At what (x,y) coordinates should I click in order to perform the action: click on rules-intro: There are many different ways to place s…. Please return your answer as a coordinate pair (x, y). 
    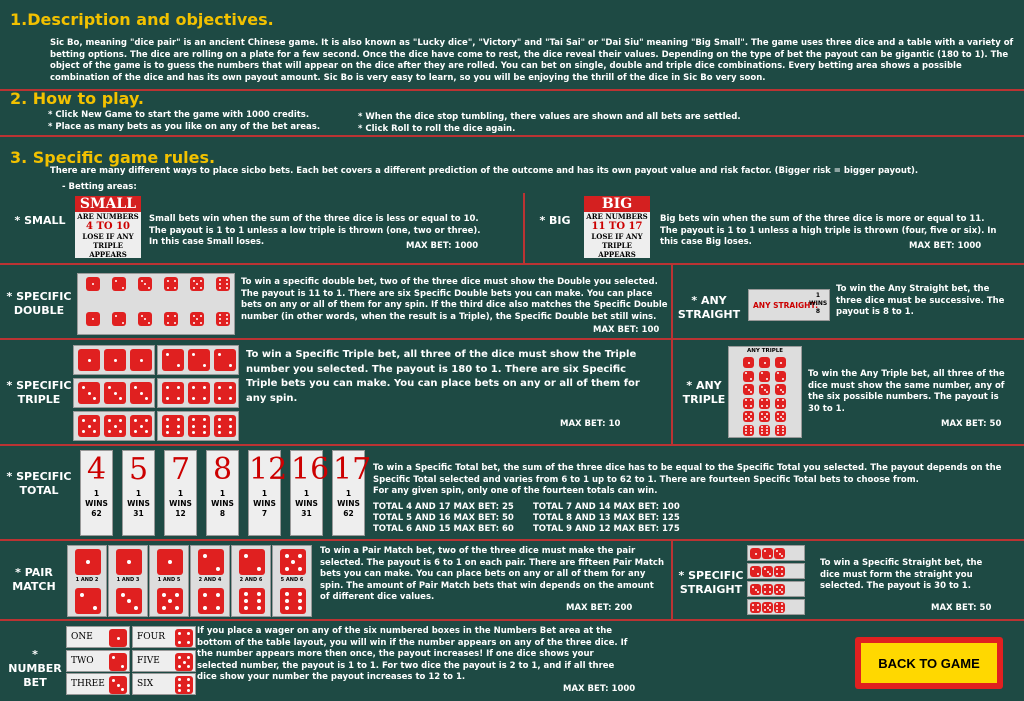
    Looking at the image, I should click on (484, 171).